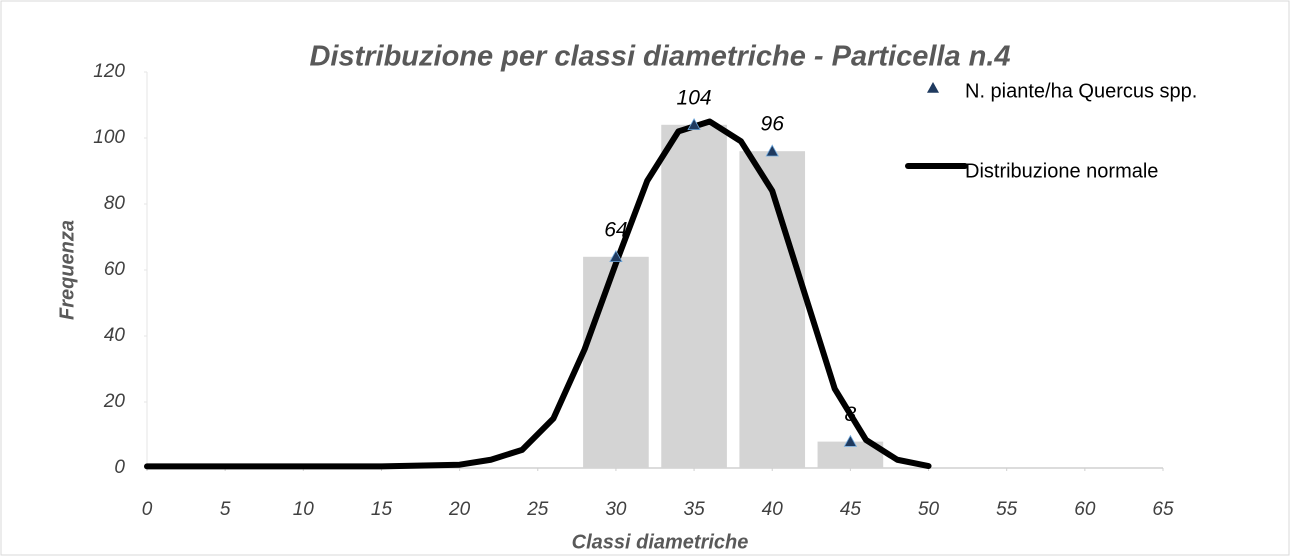 This screenshot has width=1290, height=556. I want to click on x-tick-label: 25, so click(537, 509).